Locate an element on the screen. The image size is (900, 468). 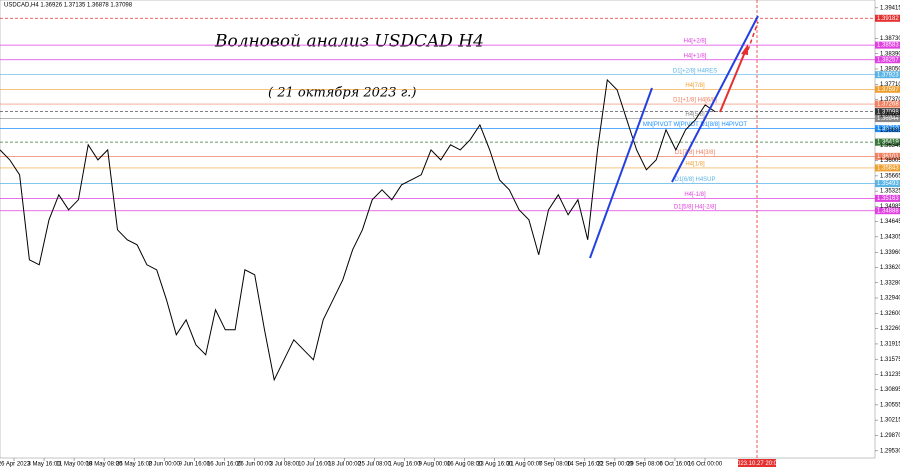
y-tick-label: 1.34645 is located at coordinates (890, 222).